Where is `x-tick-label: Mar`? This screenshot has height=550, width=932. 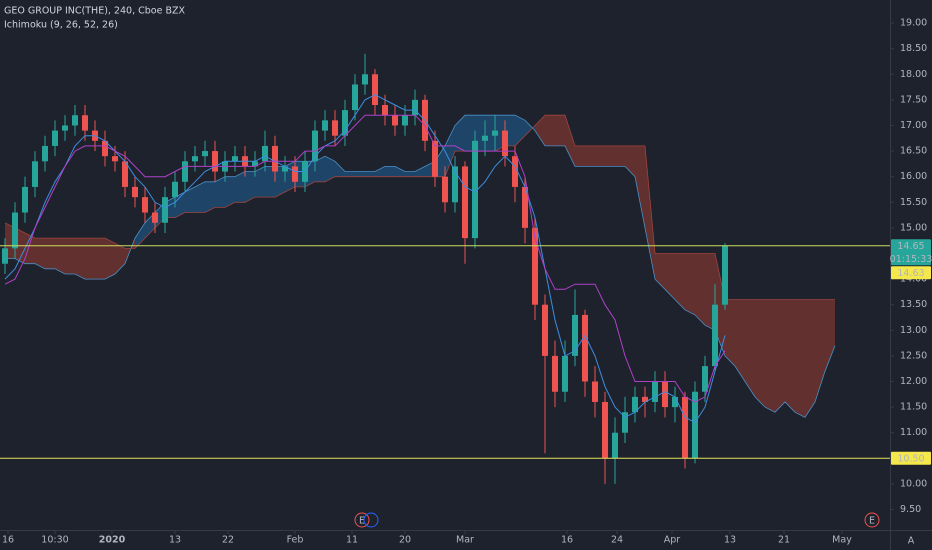
x-tick-label: Mar is located at coordinates (465, 540).